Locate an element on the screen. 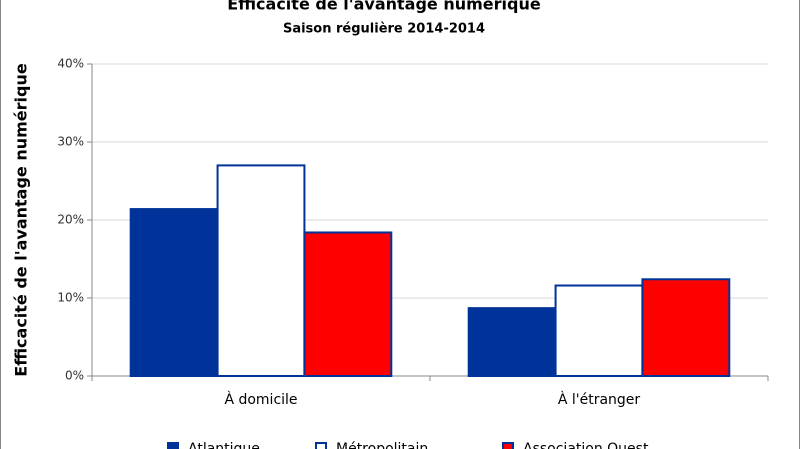  legend-label: Atlantique is located at coordinates (224, 445).